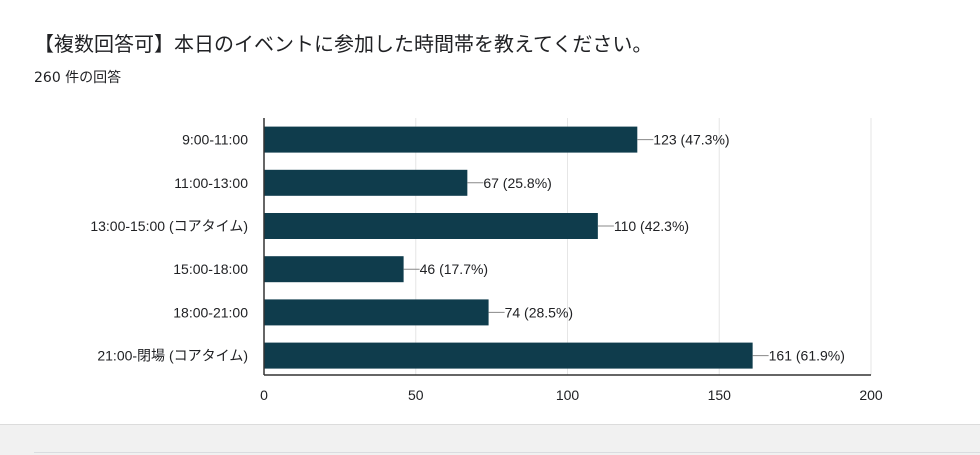 This screenshot has width=980, height=455. Describe the element at coordinates (215, 140) in the screenshot. I see `category-label-0: 9:00-11:00` at that location.